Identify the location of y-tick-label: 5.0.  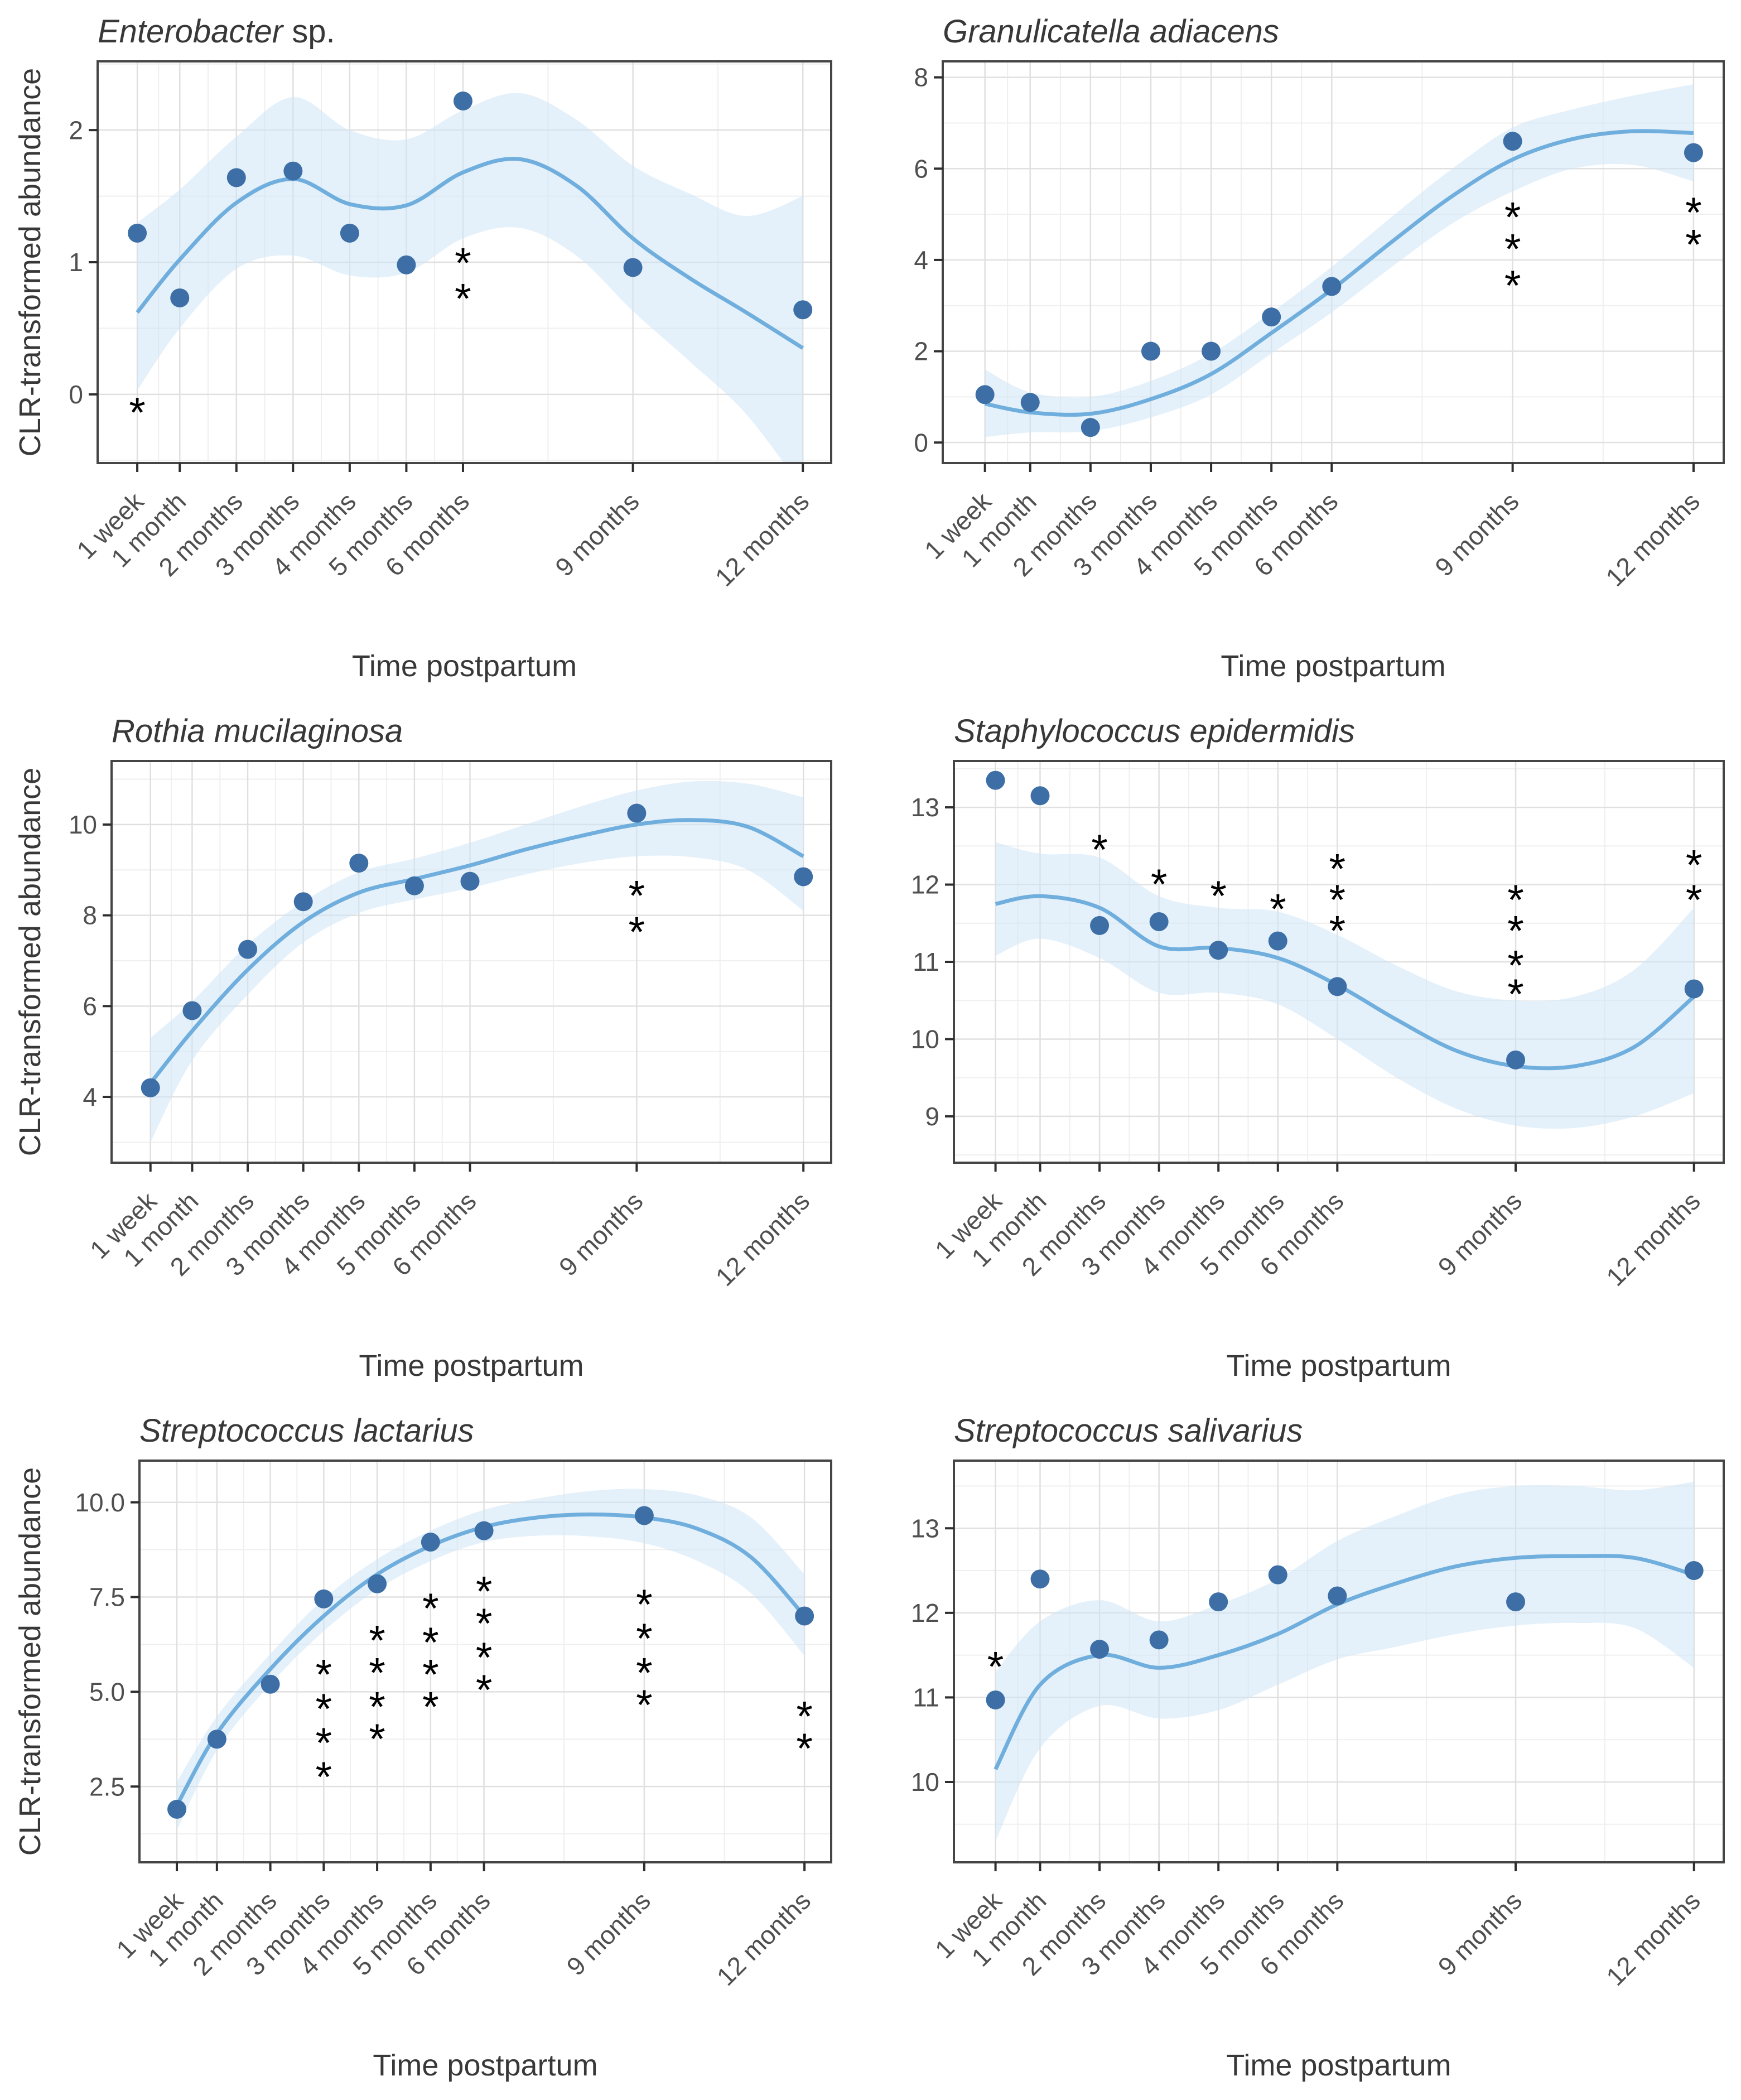
(107, 1691).